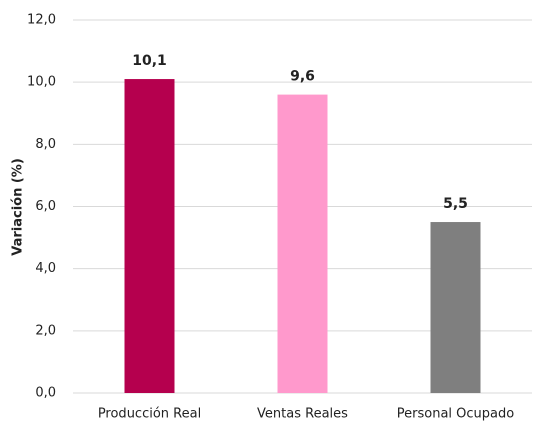 The height and width of the screenshot is (423, 540). What do you see at coordinates (45, 393) in the screenshot?
I see `y-tick-label: 0,0` at bounding box center [45, 393].